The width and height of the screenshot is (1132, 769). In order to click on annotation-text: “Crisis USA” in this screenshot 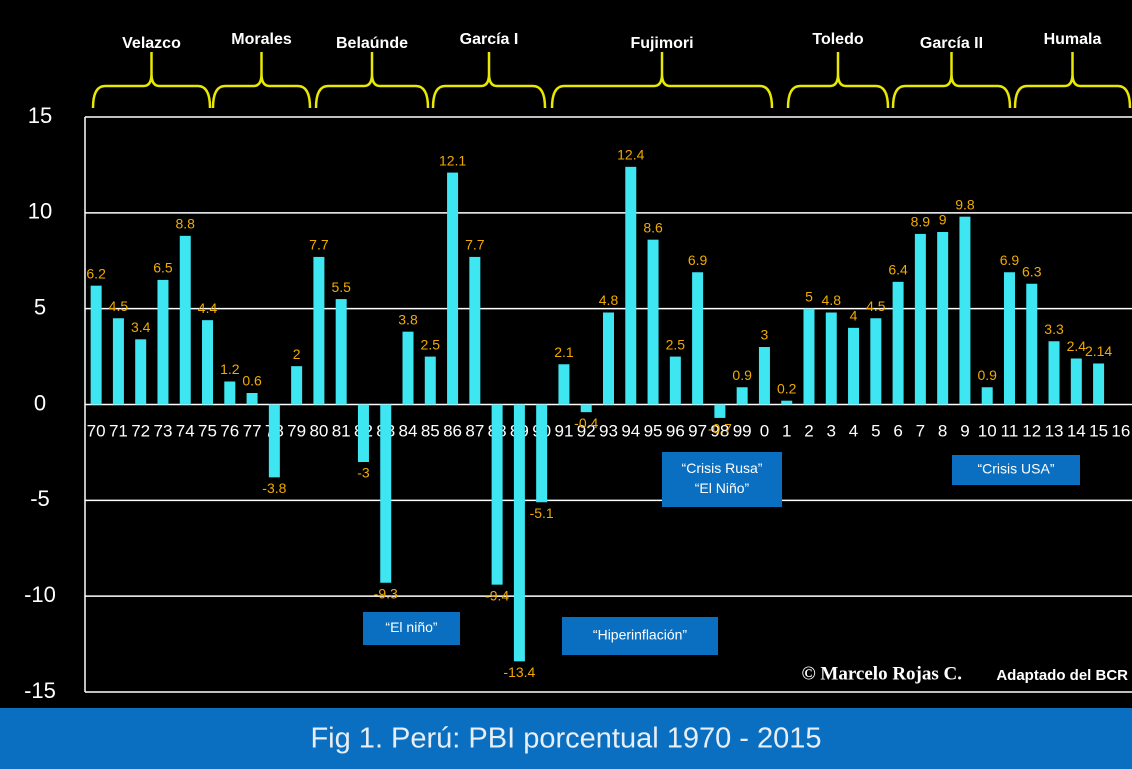, I will do `click(1016, 469)`.